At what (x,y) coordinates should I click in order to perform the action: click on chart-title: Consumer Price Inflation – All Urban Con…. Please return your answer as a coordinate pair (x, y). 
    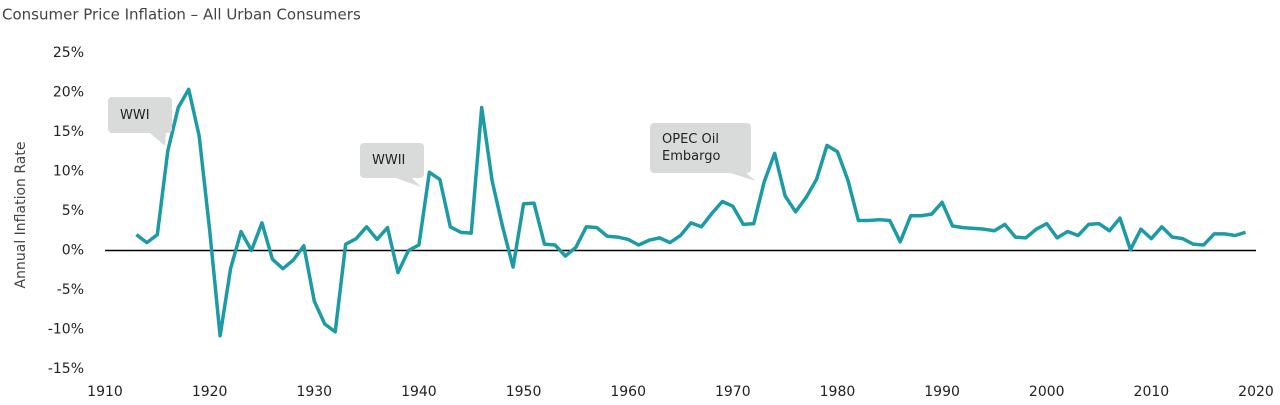
    Looking at the image, I should click on (181, 15).